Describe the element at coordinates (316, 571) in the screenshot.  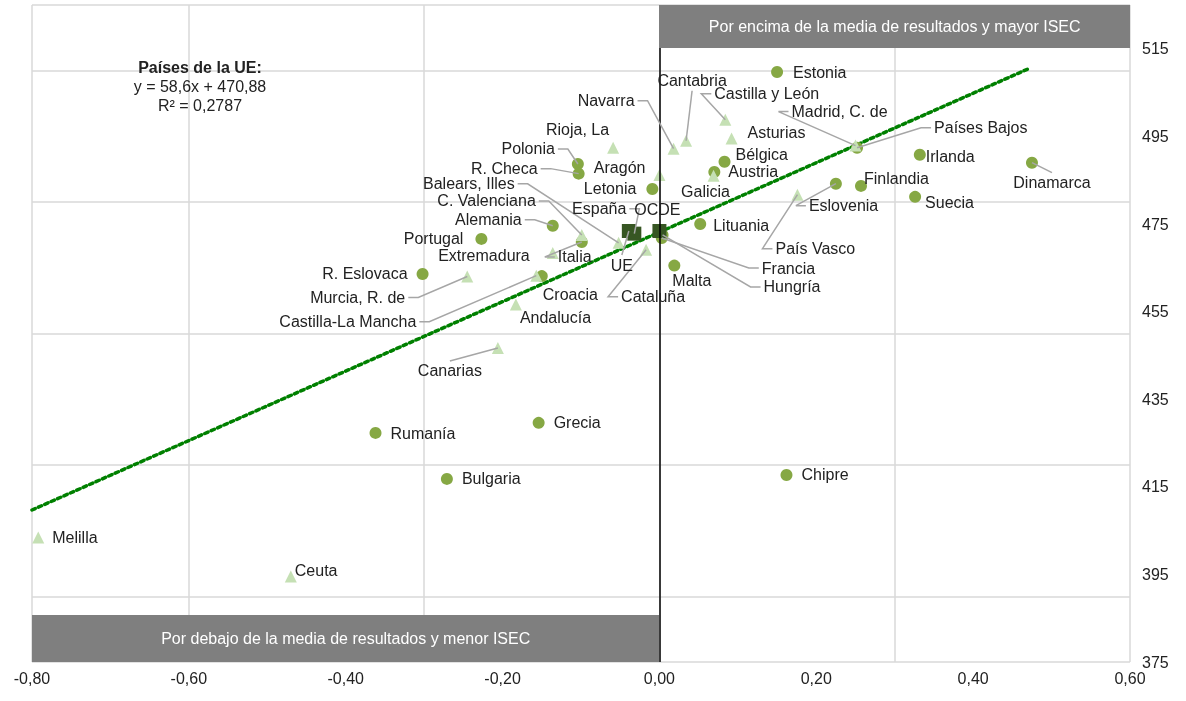
I see `annotation: Ceuta` at that location.